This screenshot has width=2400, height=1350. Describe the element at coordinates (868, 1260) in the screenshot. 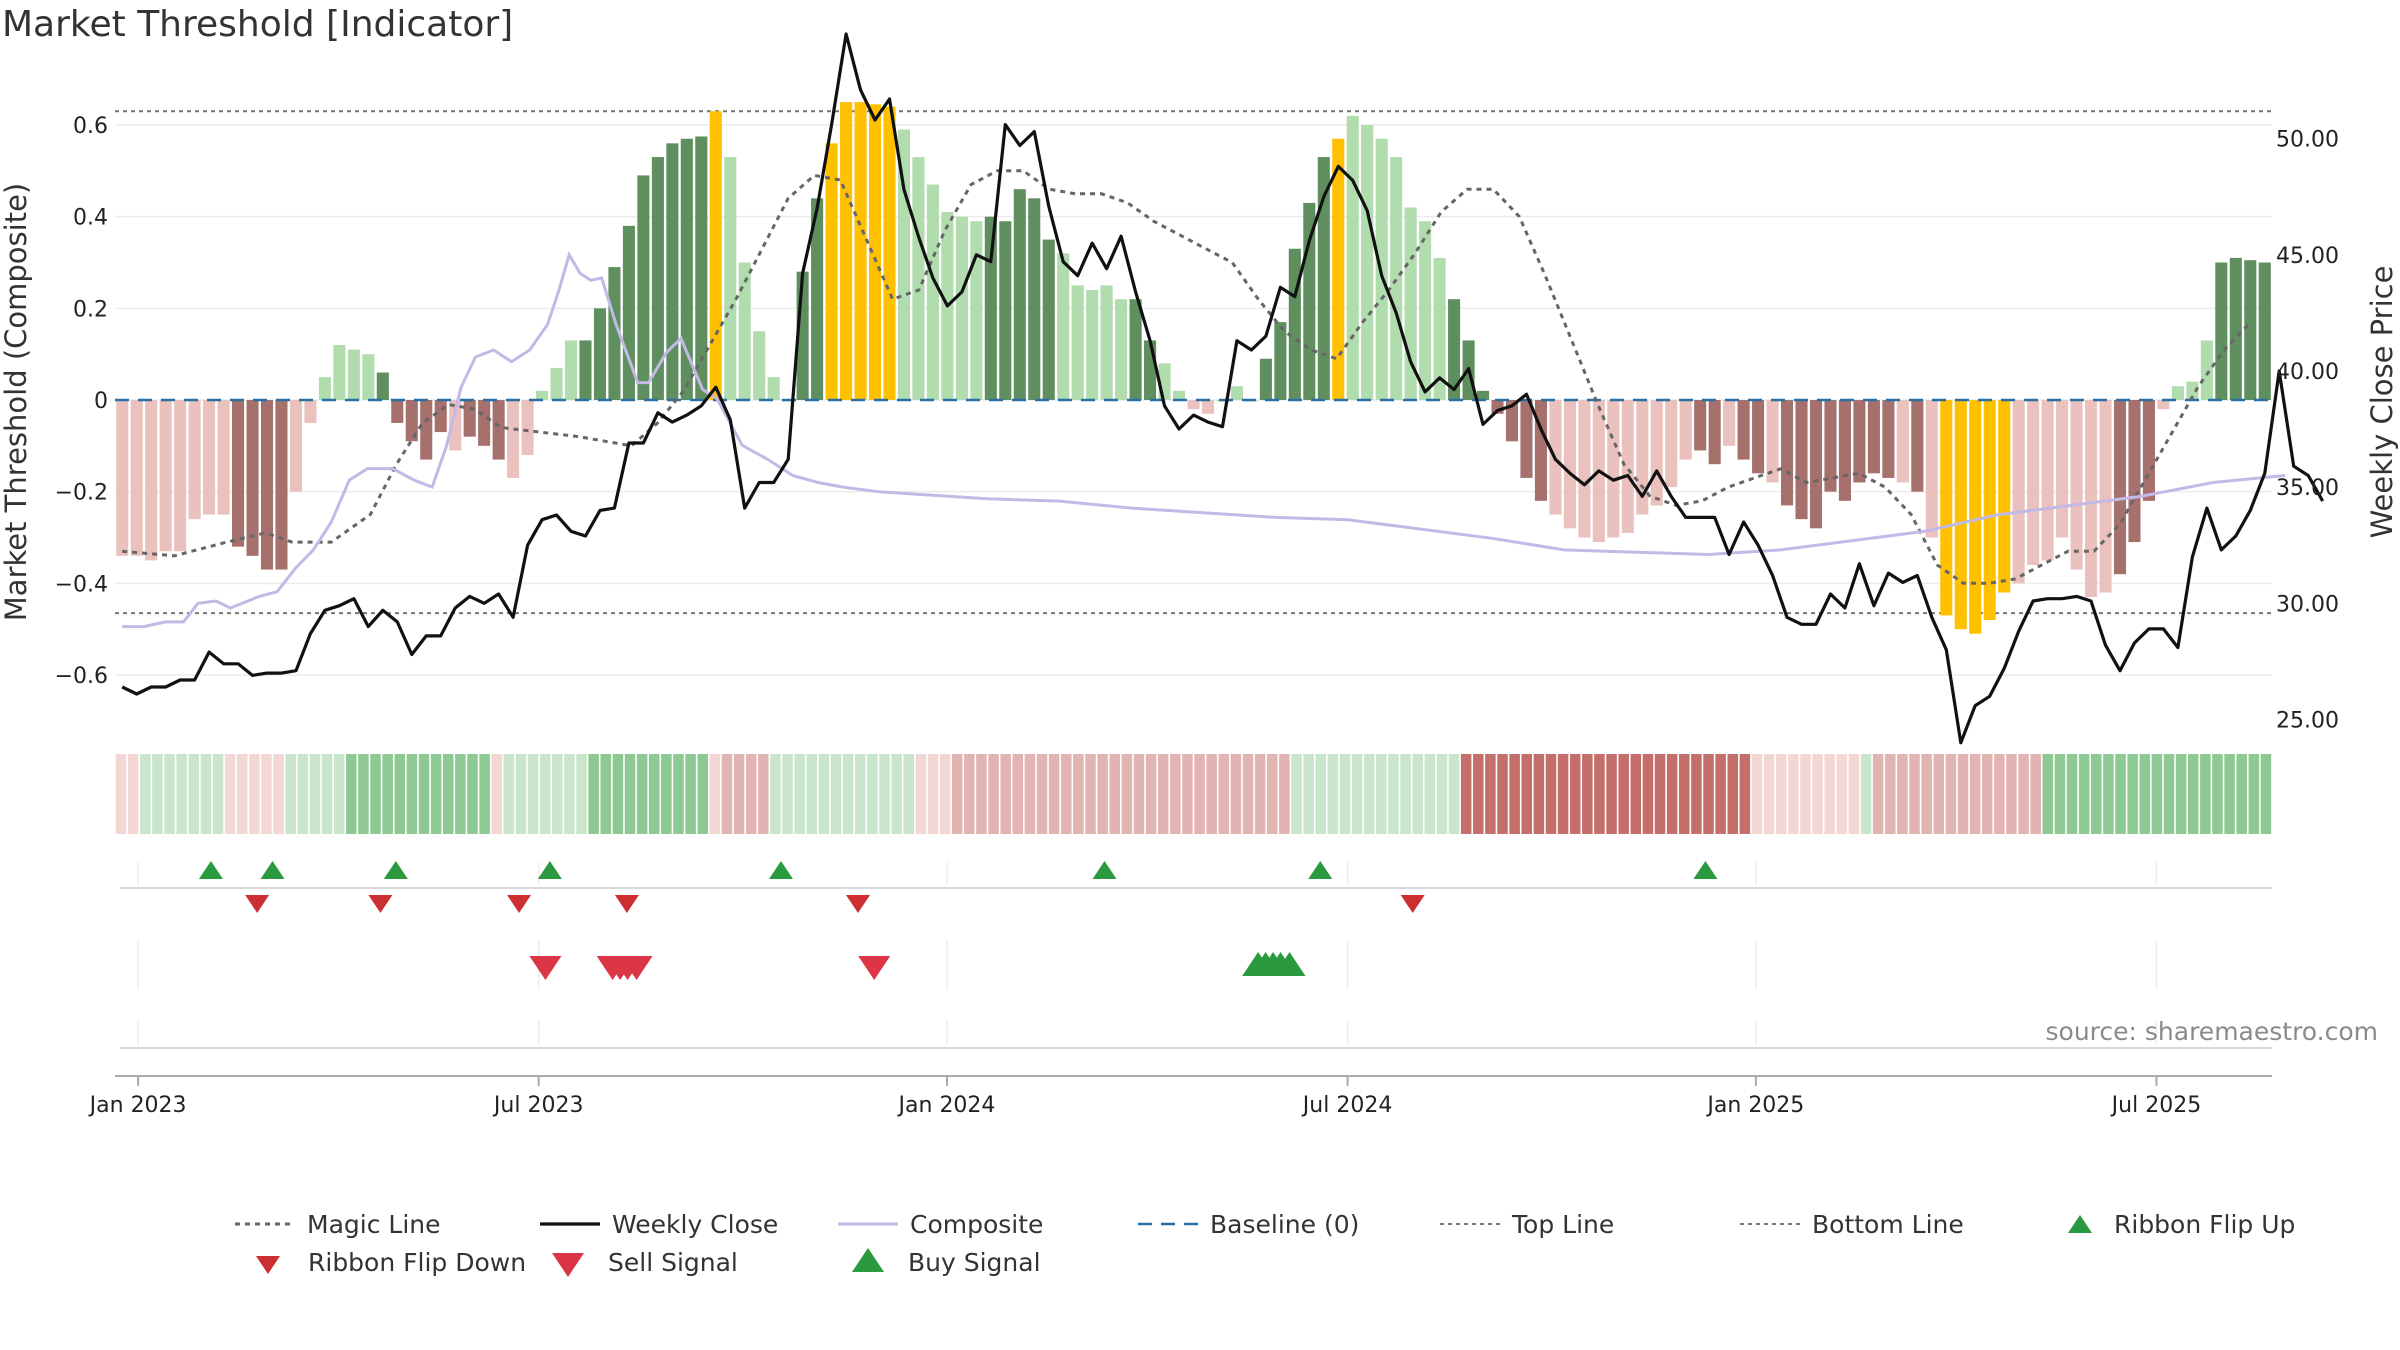

I see `legend-swatch` at that location.